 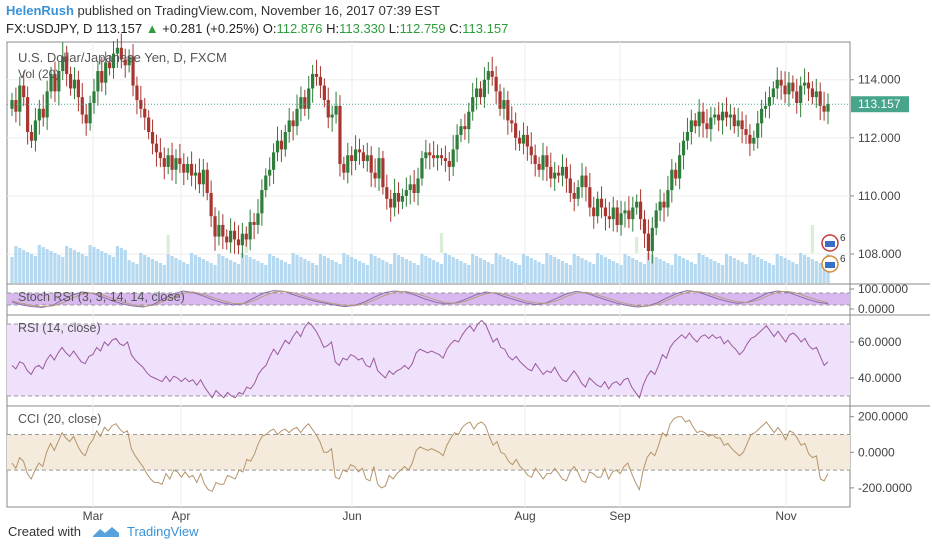 I want to click on event-flag-icon, so click(x=830, y=265).